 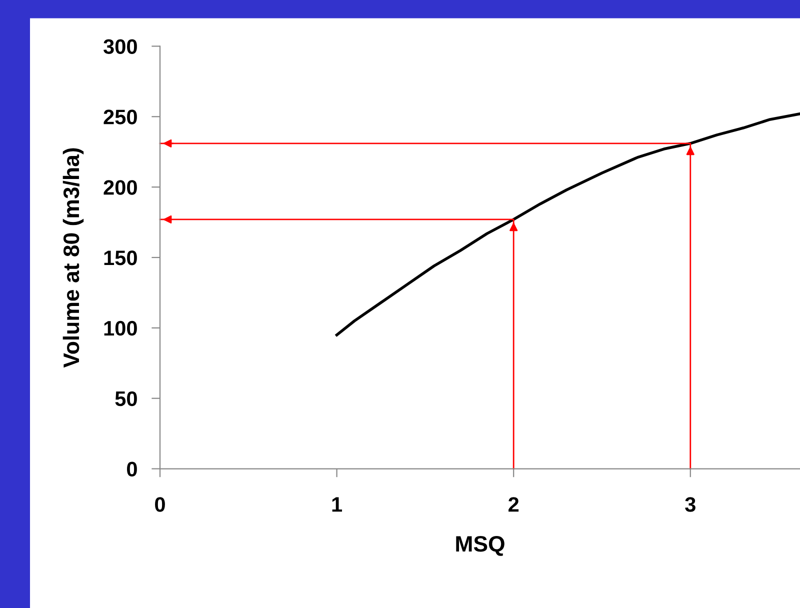 I want to click on y-tick-label: 150, so click(x=120, y=258).